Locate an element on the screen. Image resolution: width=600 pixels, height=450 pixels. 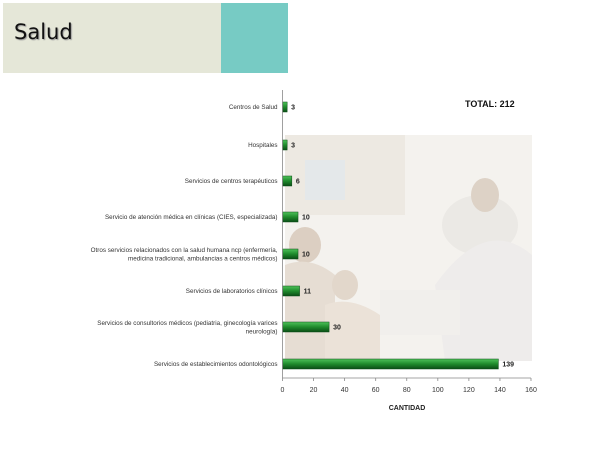
x-axis-label: CANTIDAD is located at coordinates (407, 408).